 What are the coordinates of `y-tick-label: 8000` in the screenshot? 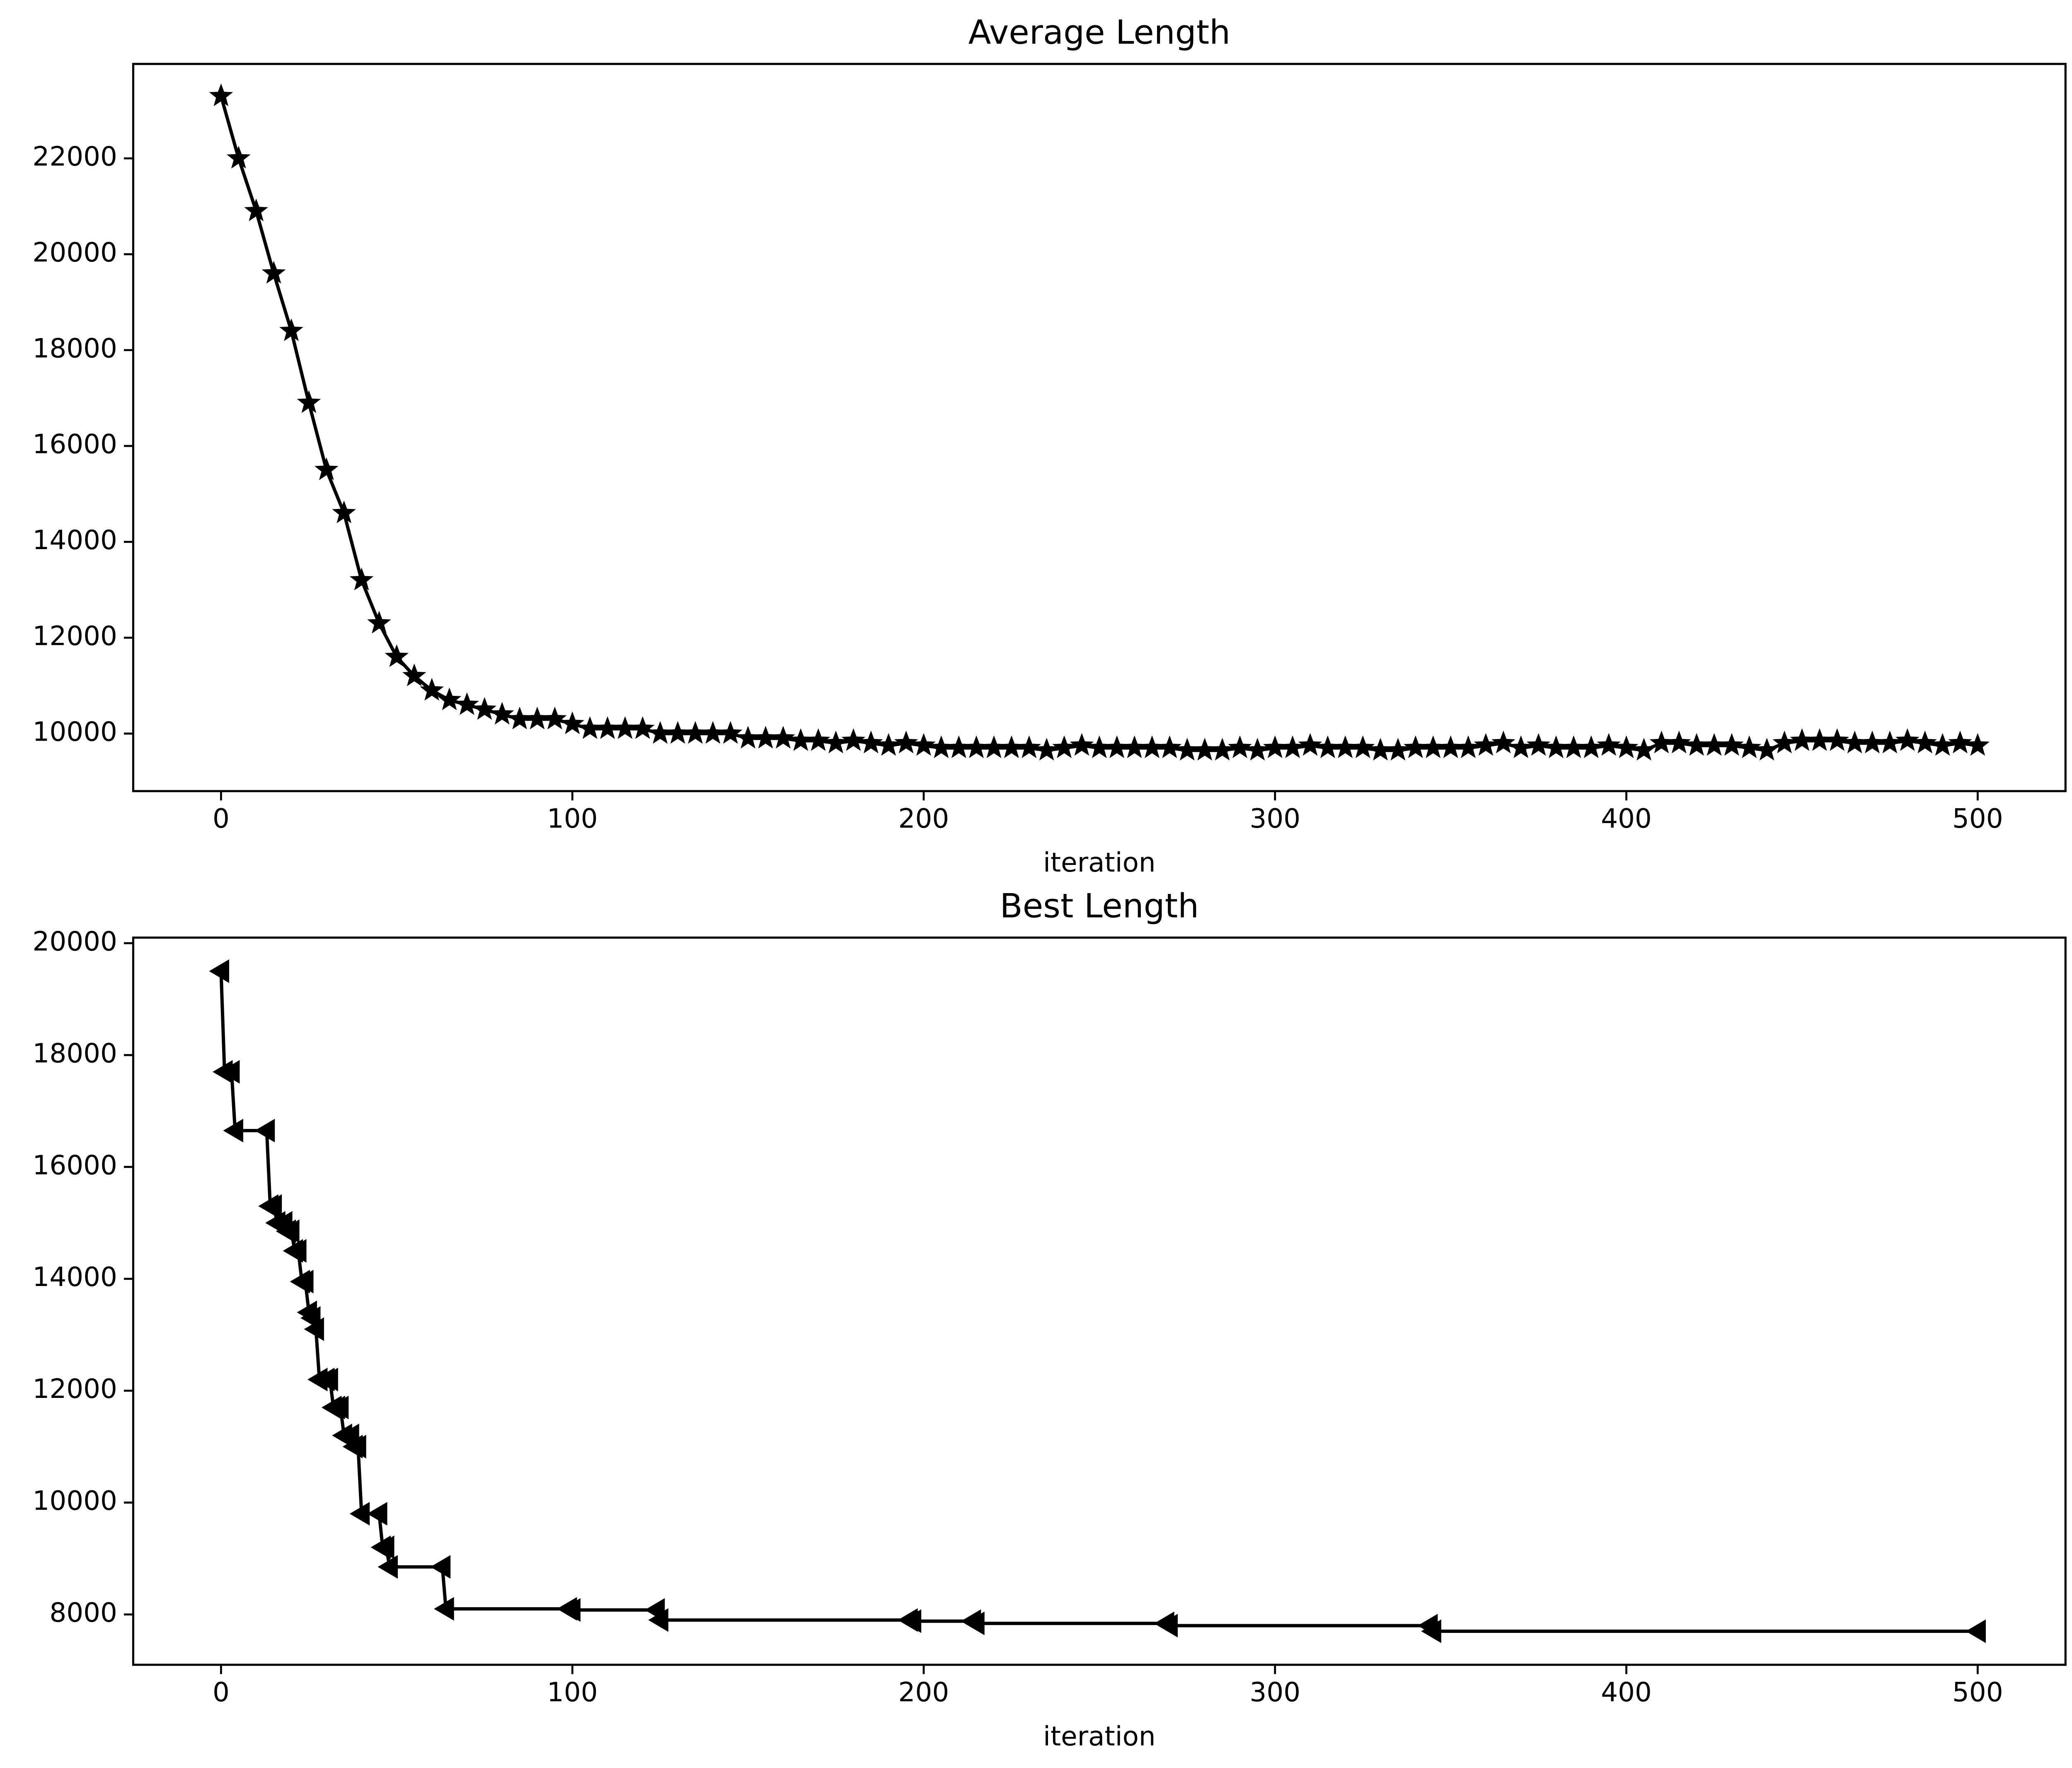 It's located at (83, 1612).